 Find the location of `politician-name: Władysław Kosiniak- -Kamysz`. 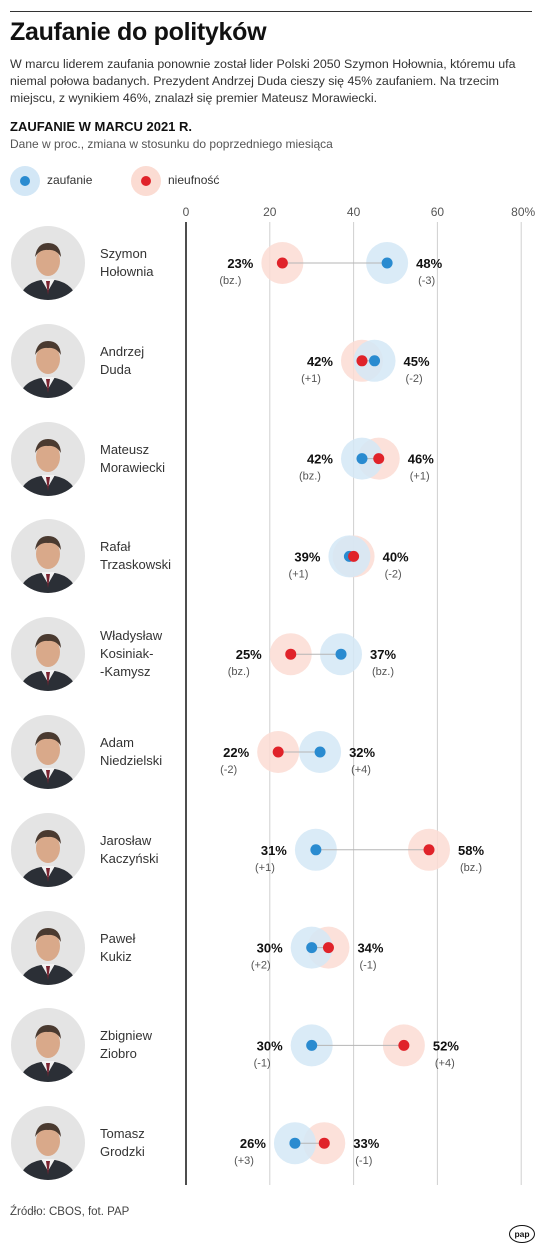

politician-name: Władysław Kosiniak- -Kamysz is located at coordinates (131, 654).